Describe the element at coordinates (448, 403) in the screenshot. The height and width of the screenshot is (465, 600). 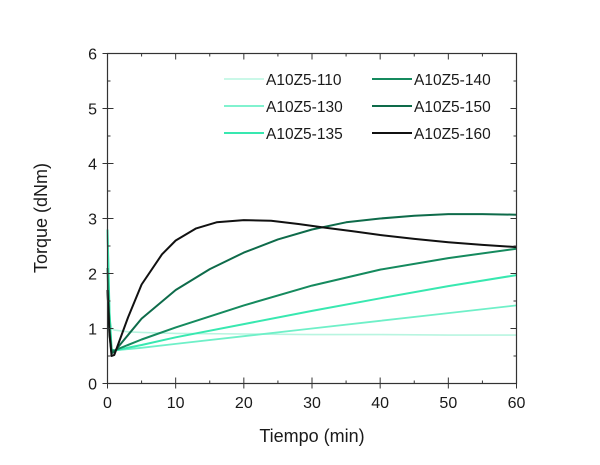
I see `x-tick-label: 50` at that location.